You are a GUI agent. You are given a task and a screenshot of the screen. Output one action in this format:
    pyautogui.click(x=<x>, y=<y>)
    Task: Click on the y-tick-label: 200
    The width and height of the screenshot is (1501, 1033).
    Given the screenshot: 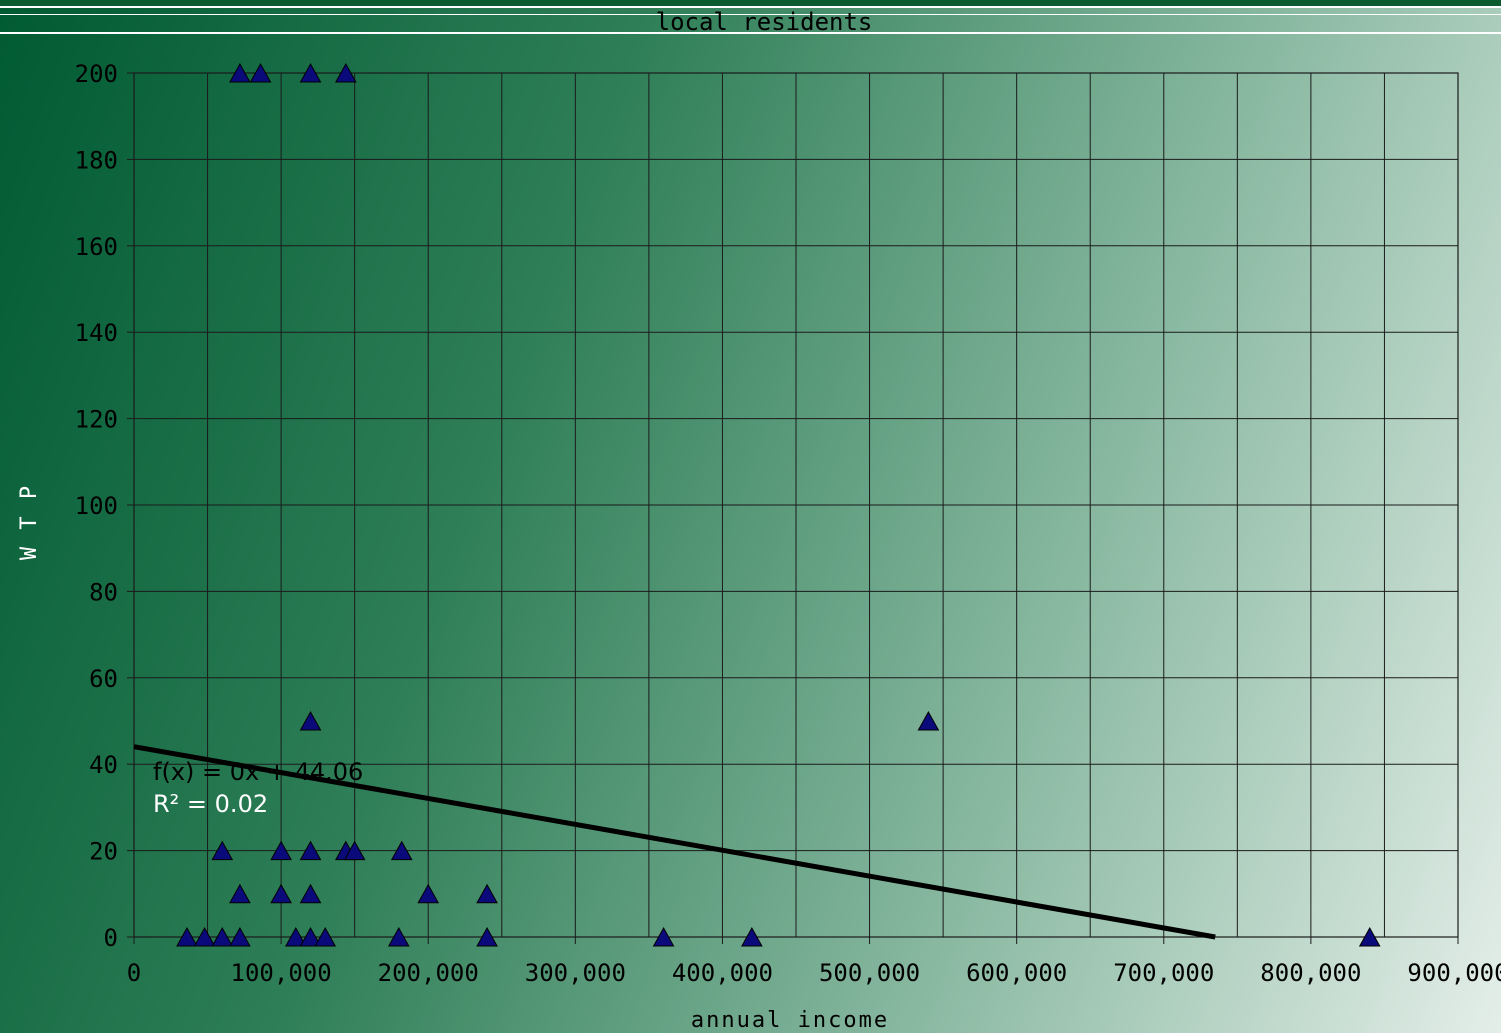 What is the action you would take?
    pyautogui.click(x=96, y=74)
    